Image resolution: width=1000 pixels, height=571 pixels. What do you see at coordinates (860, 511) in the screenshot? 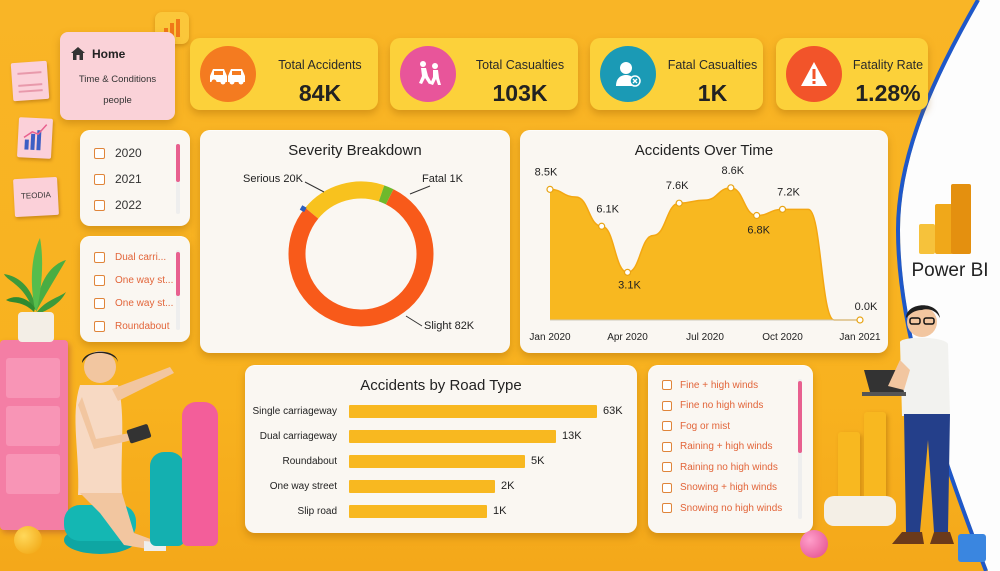
I see `decor-pedestal` at bounding box center [860, 511].